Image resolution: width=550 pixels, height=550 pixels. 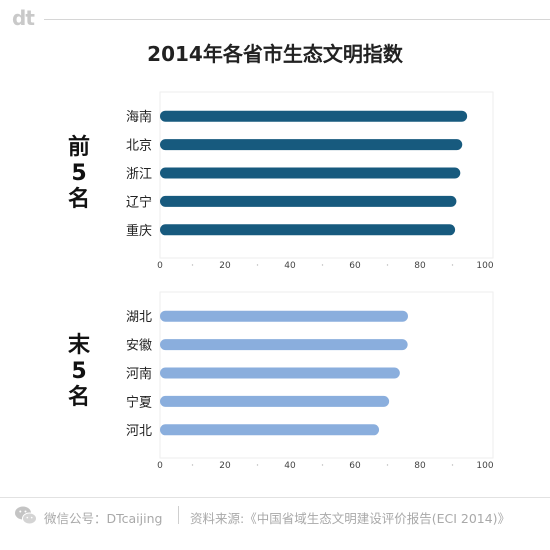 I want to click on top-group-label-char: 5, so click(x=79, y=173).